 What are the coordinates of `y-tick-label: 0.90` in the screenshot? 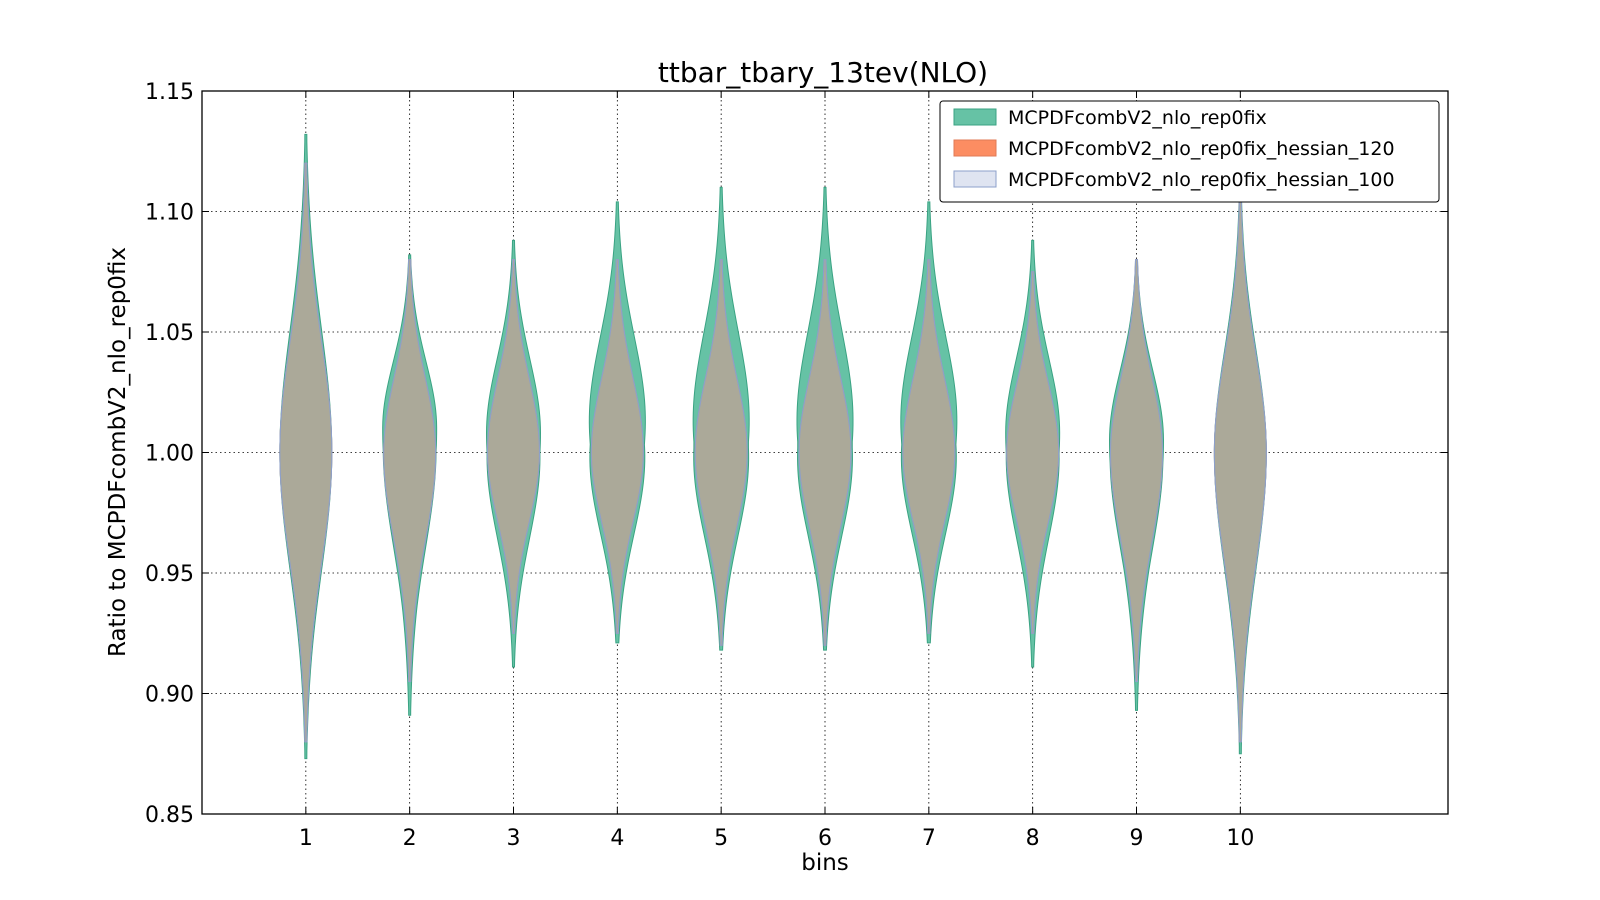 It's located at (169, 695).